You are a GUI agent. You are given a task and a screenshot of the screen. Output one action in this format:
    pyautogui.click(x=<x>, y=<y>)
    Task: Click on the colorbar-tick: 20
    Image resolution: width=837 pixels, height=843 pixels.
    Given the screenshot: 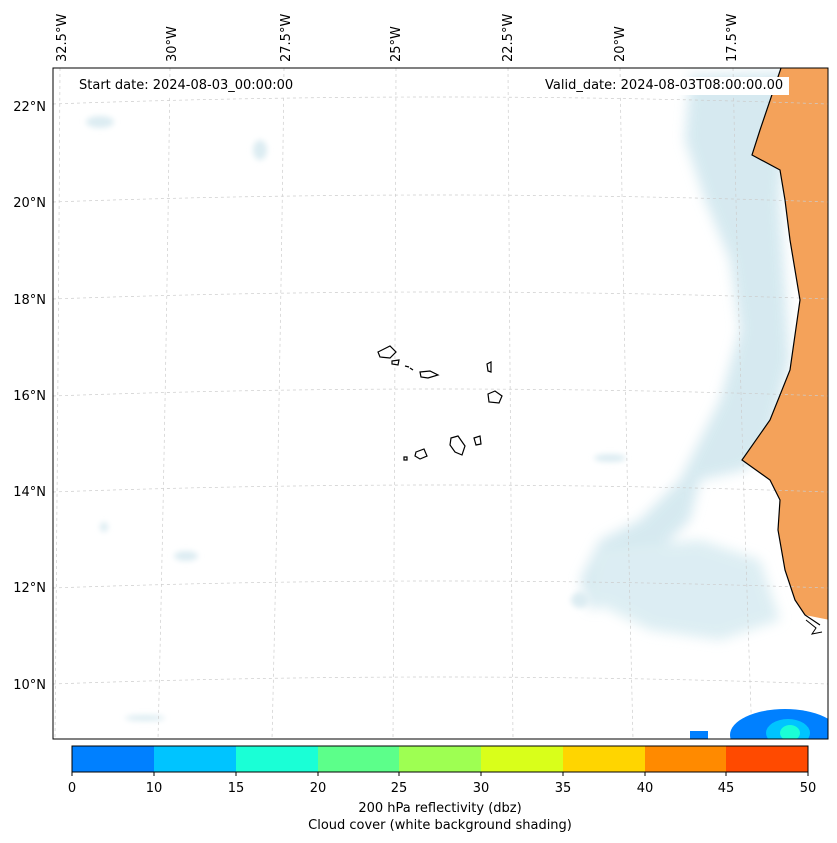 What is the action you would take?
    pyautogui.click(x=318, y=788)
    